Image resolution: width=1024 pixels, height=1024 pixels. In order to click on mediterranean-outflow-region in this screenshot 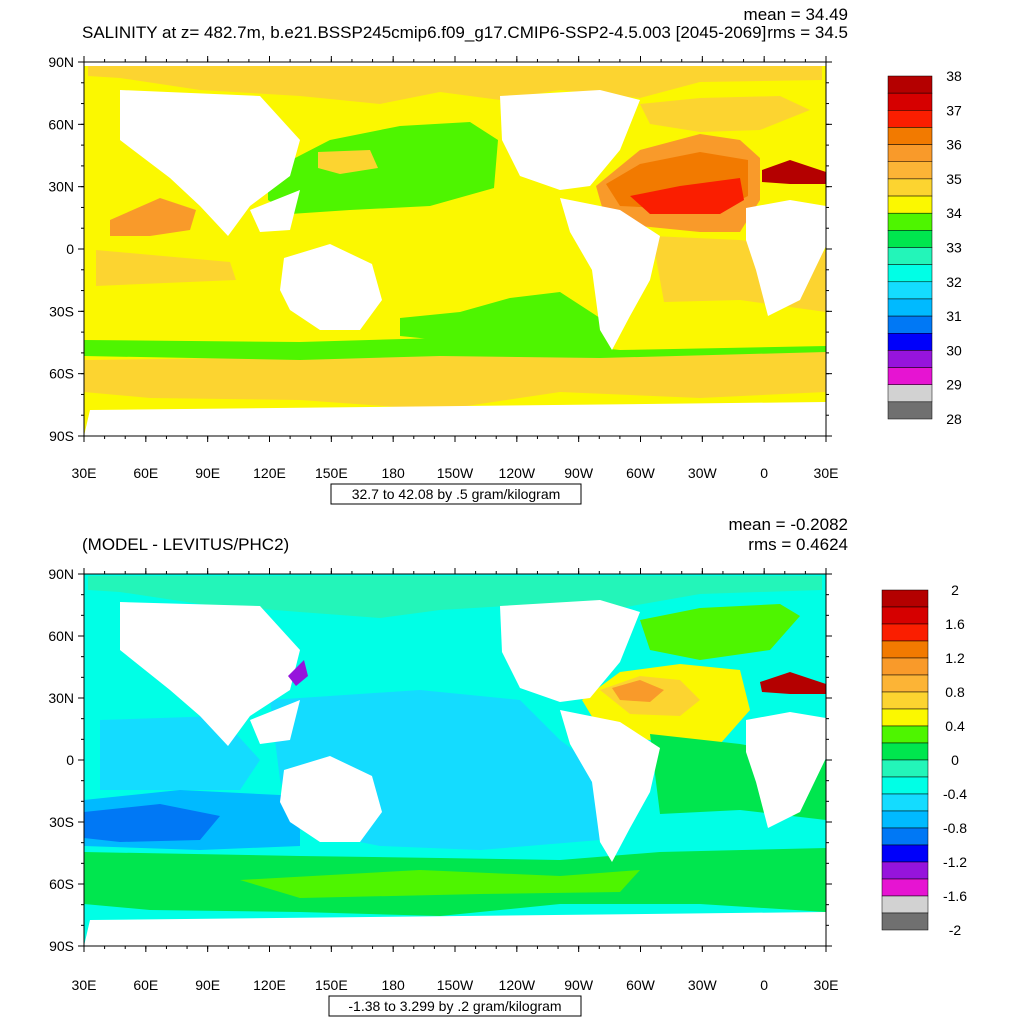, I will do `click(794, 172)`.